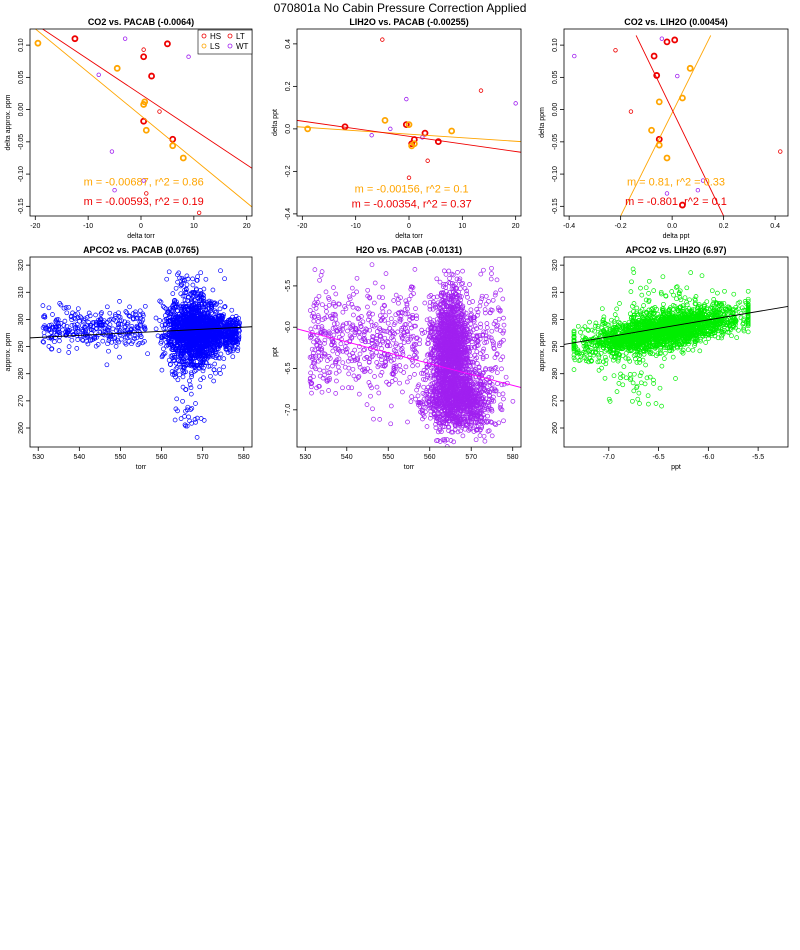  I want to click on y-tick-label: 0.00, so click(21, 110).